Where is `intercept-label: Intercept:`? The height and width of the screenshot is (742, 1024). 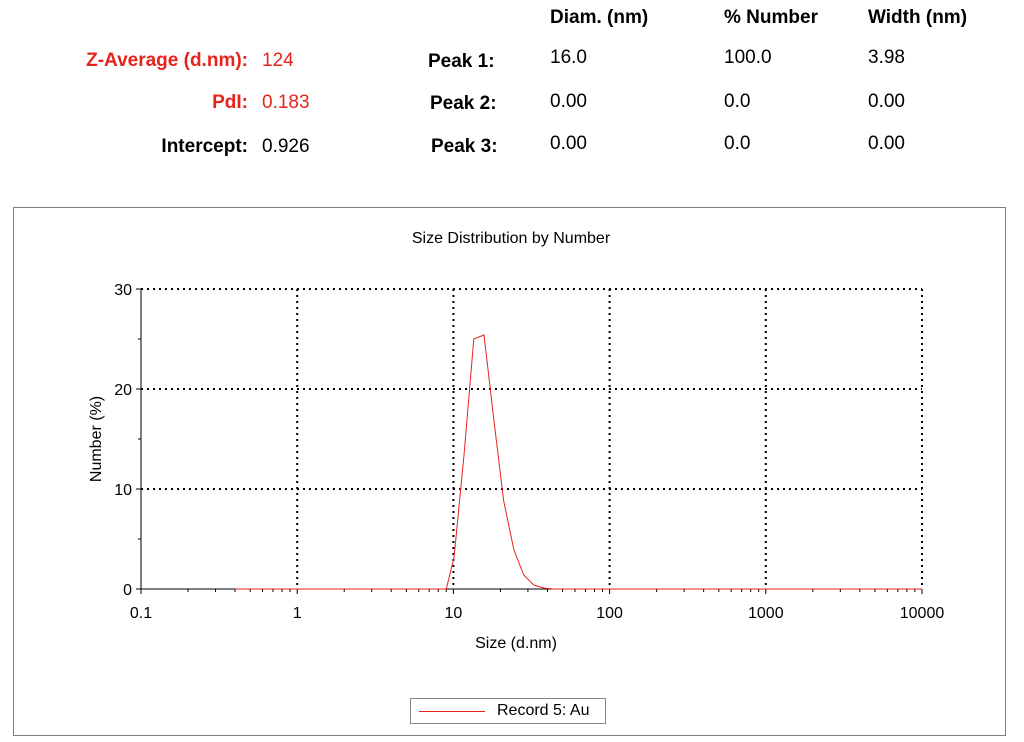
intercept-label: Intercept: is located at coordinates (204, 146).